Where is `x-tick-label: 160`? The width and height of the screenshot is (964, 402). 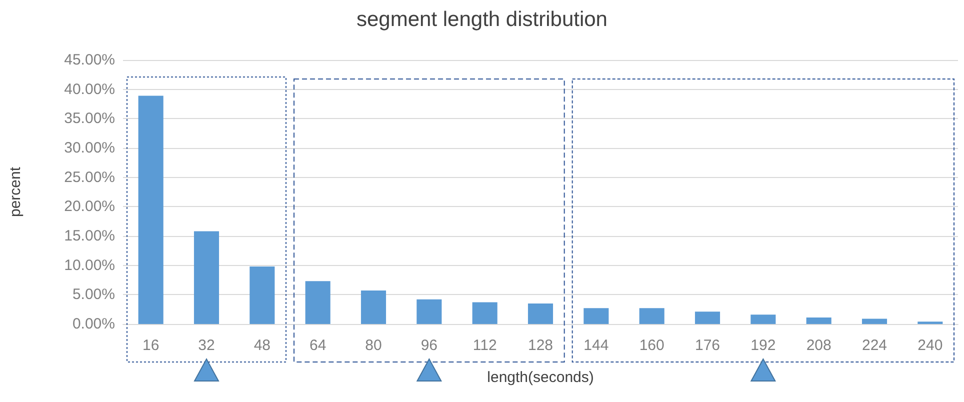 x-tick-label: 160 is located at coordinates (651, 345).